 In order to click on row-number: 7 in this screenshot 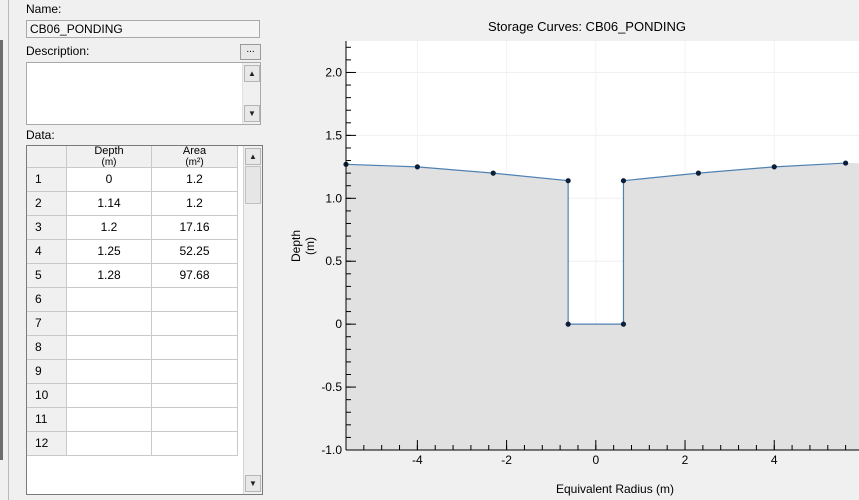, I will do `click(47, 324)`.